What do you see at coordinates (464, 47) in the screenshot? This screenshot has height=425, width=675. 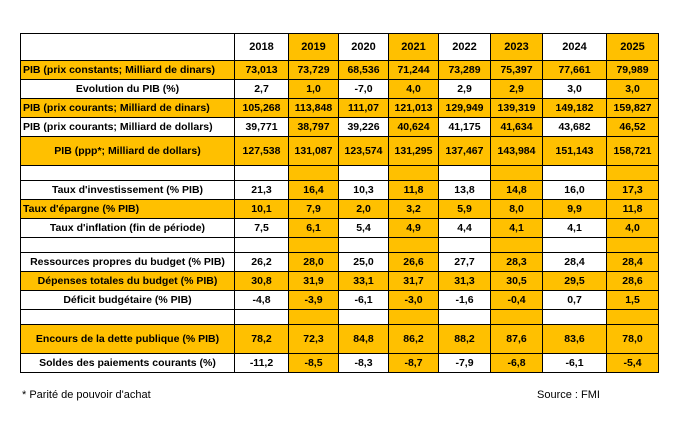 I see `year-header: 2022` at bounding box center [464, 47].